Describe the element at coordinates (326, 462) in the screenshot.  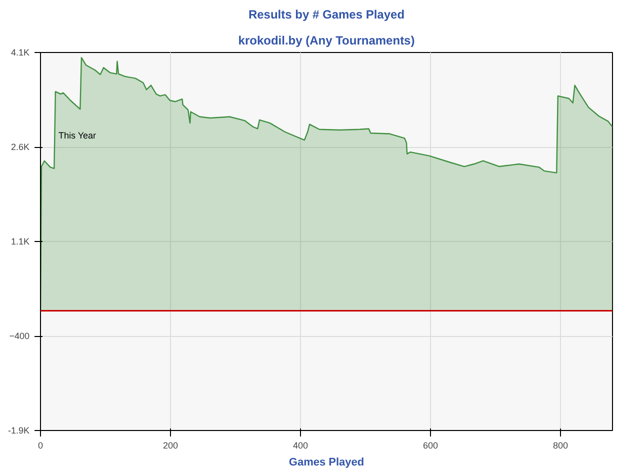
I see `x-axis-title: Games Played` at that location.